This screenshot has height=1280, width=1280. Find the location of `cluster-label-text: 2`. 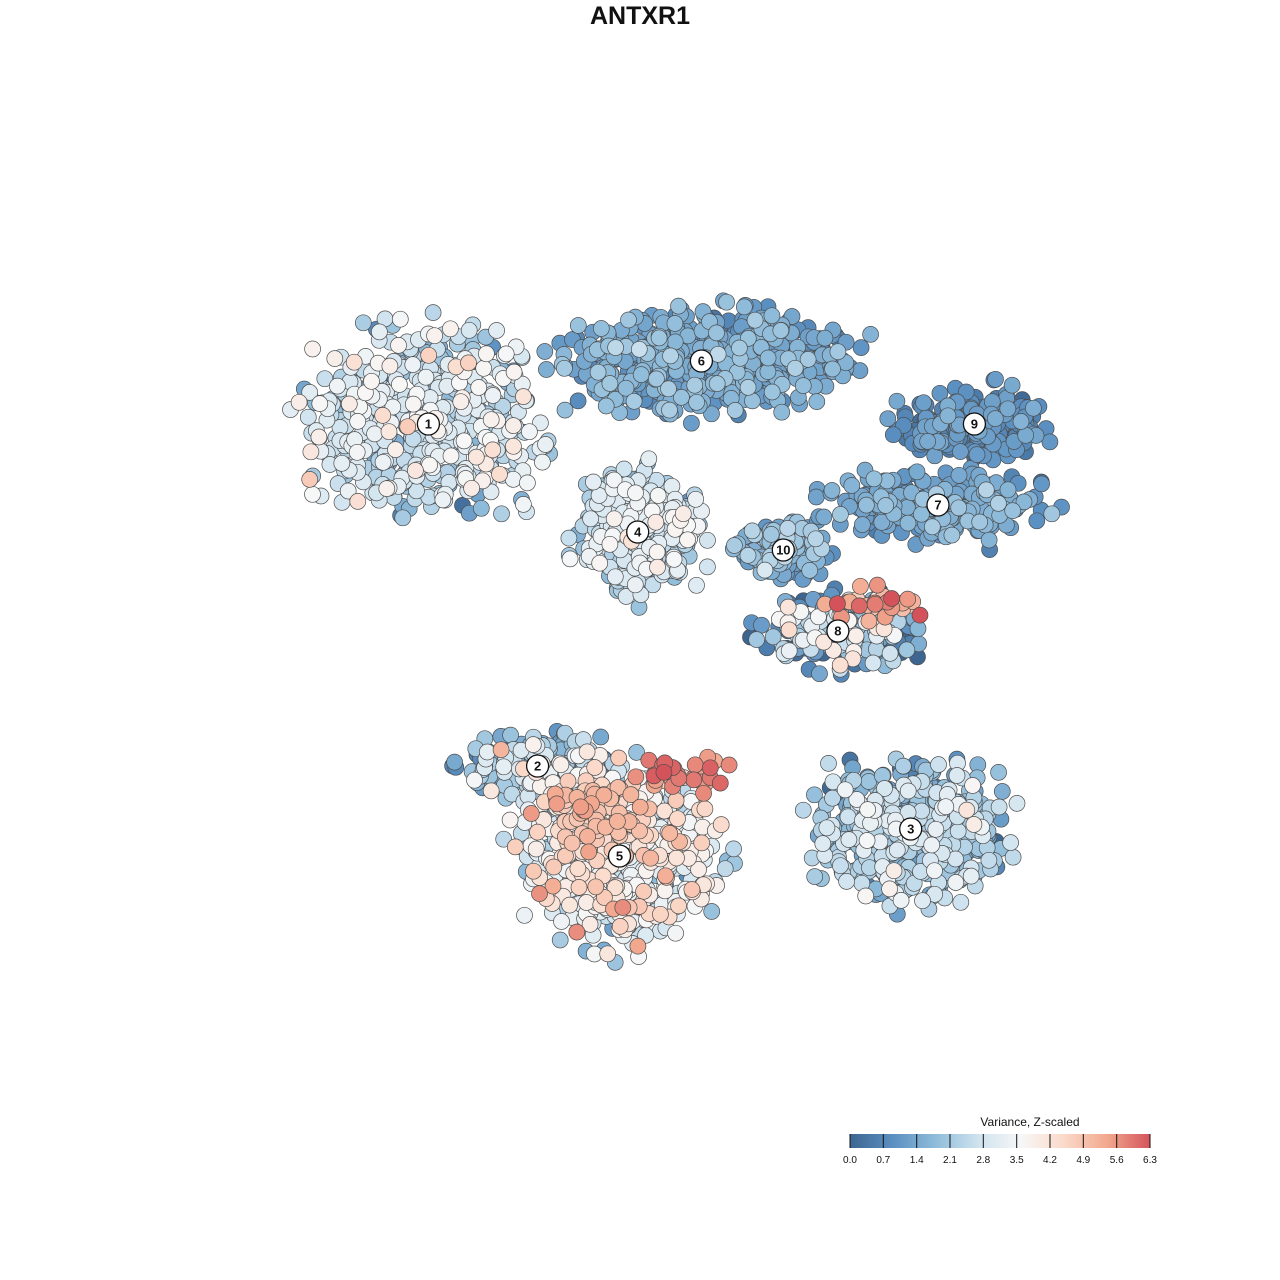

cluster-label-text: 2 is located at coordinates (537, 766).